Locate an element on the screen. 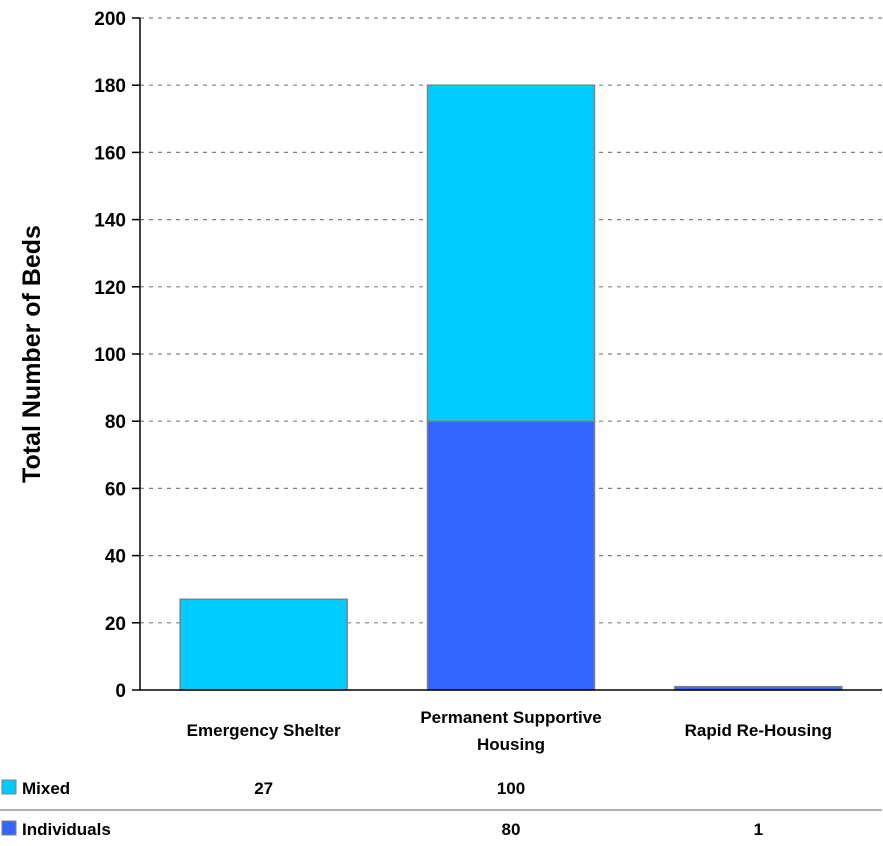 The height and width of the screenshot is (846, 883). y-tick-labels: 0 20 40 60 80 100 120 140 160 180 200 is located at coordinates (110, 355).